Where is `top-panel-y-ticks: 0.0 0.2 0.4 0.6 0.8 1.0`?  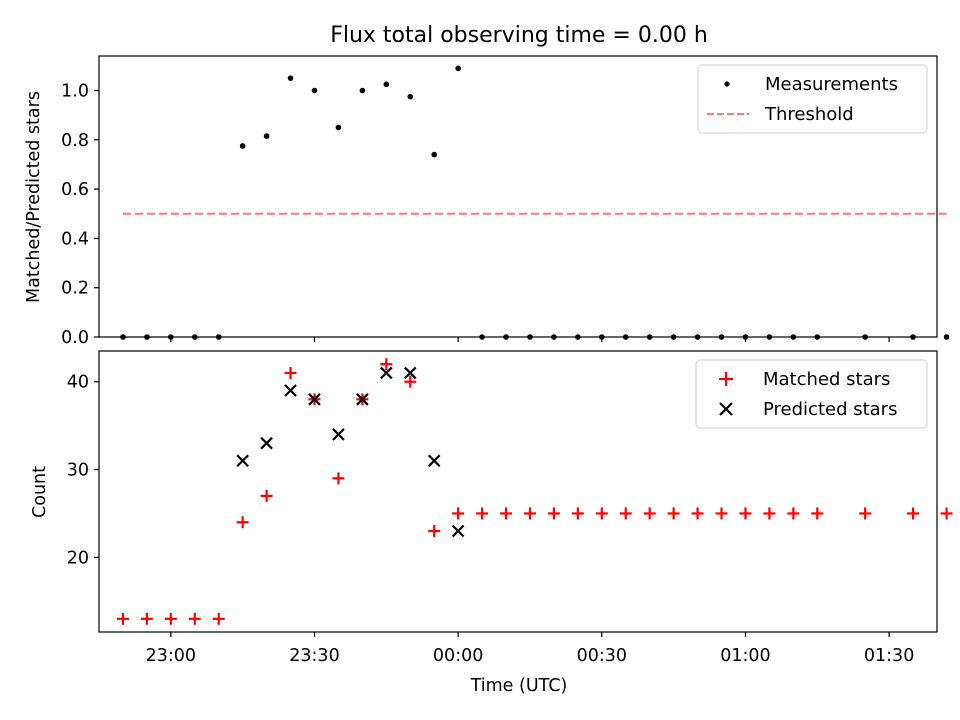 top-panel-y-ticks: 0.0 0.2 0.4 0.6 0.8 1.0 is located at coordinates (80, 215).